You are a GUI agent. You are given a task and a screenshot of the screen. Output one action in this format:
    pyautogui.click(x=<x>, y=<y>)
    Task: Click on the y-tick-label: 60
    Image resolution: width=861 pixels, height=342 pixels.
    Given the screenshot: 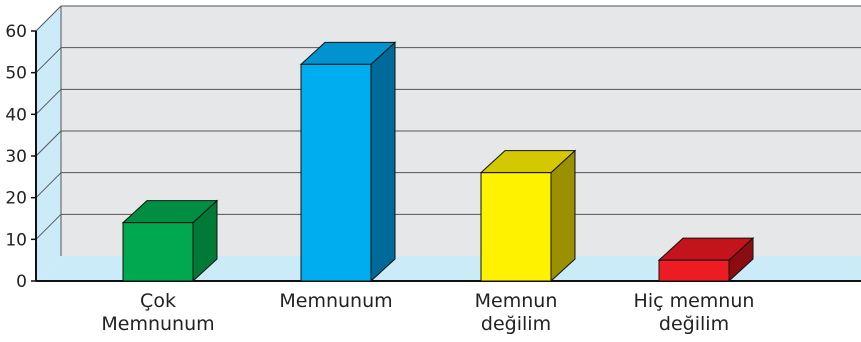 What is the action you would take?
    pyautogui.click(x=16, y=32)
    